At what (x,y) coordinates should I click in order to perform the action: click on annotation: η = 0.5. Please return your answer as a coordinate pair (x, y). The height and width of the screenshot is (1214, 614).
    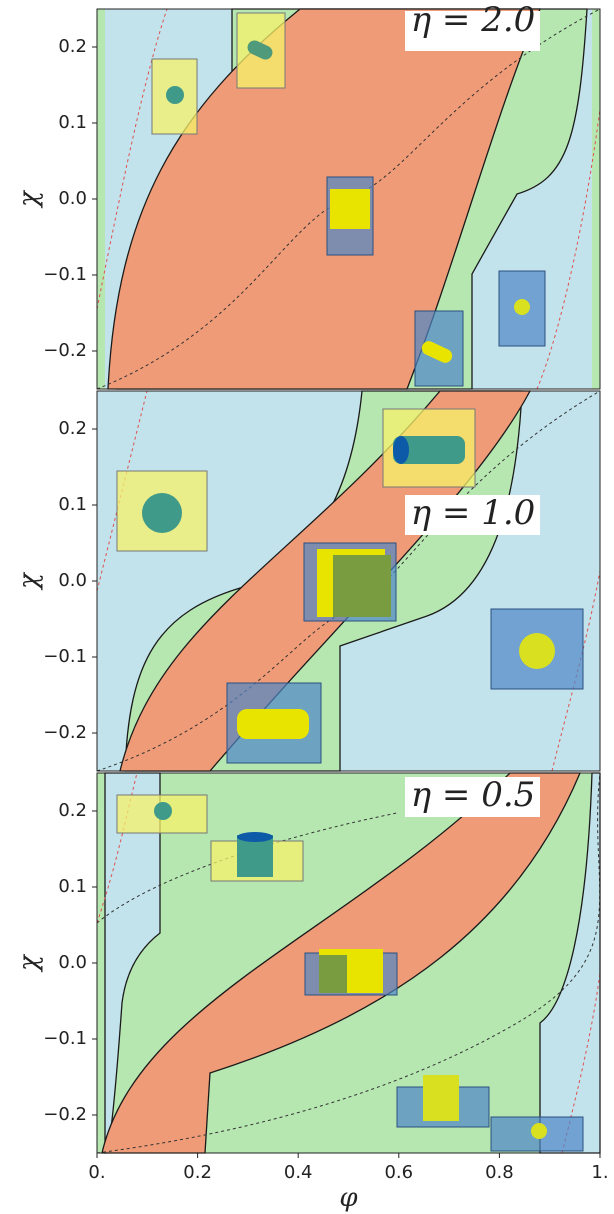
    Looking at the image, I should click on (473, 795).